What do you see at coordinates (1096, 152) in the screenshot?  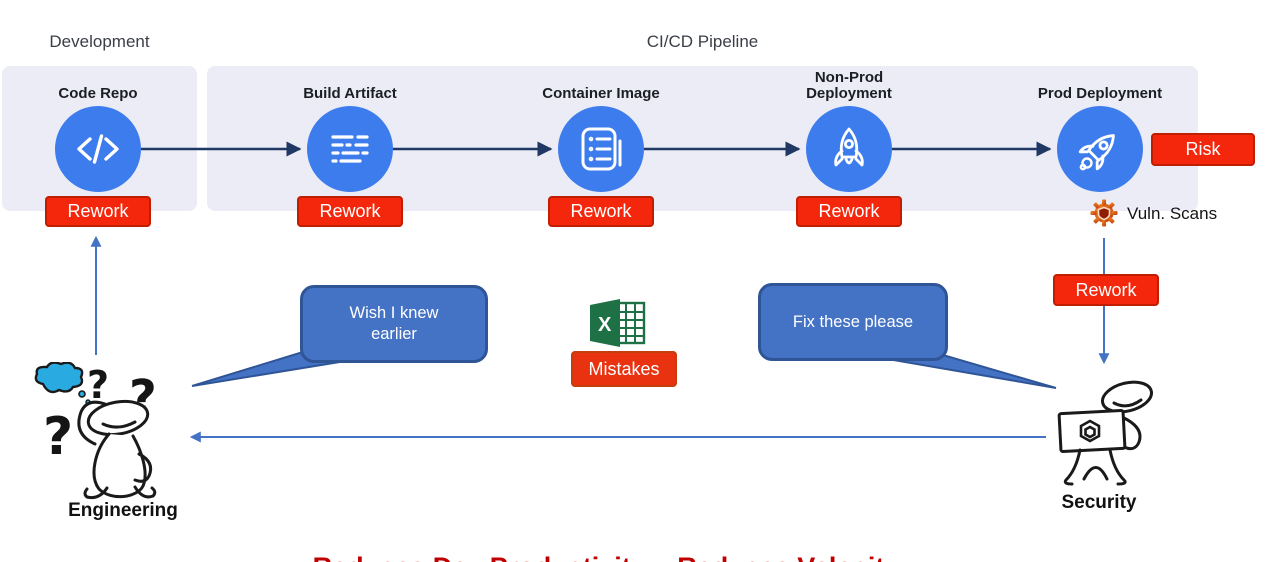 I see `rocket-launch-icon` at bounding box center [1096, 152].